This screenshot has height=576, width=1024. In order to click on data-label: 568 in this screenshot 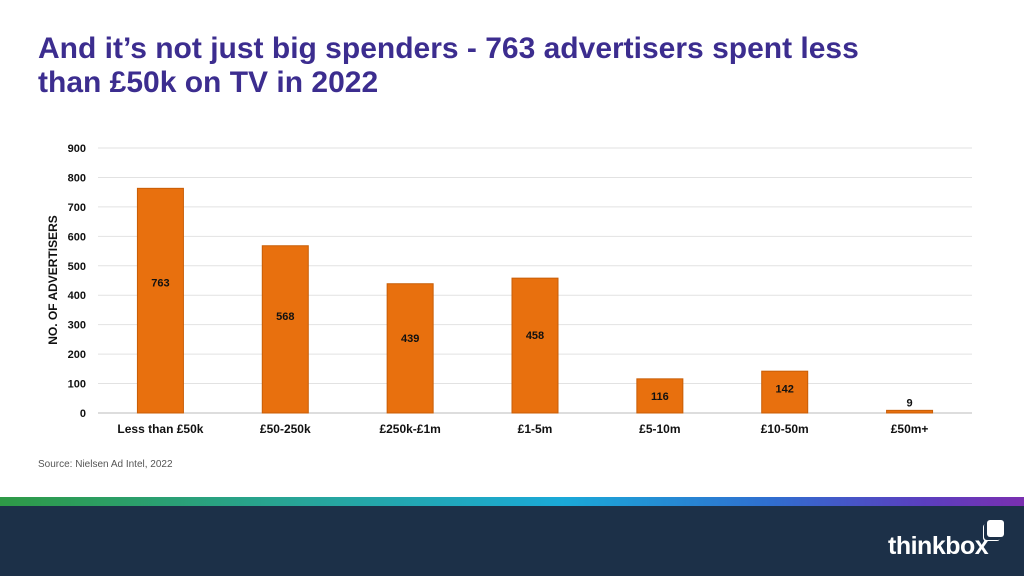, I will do `click(285, 317)`.